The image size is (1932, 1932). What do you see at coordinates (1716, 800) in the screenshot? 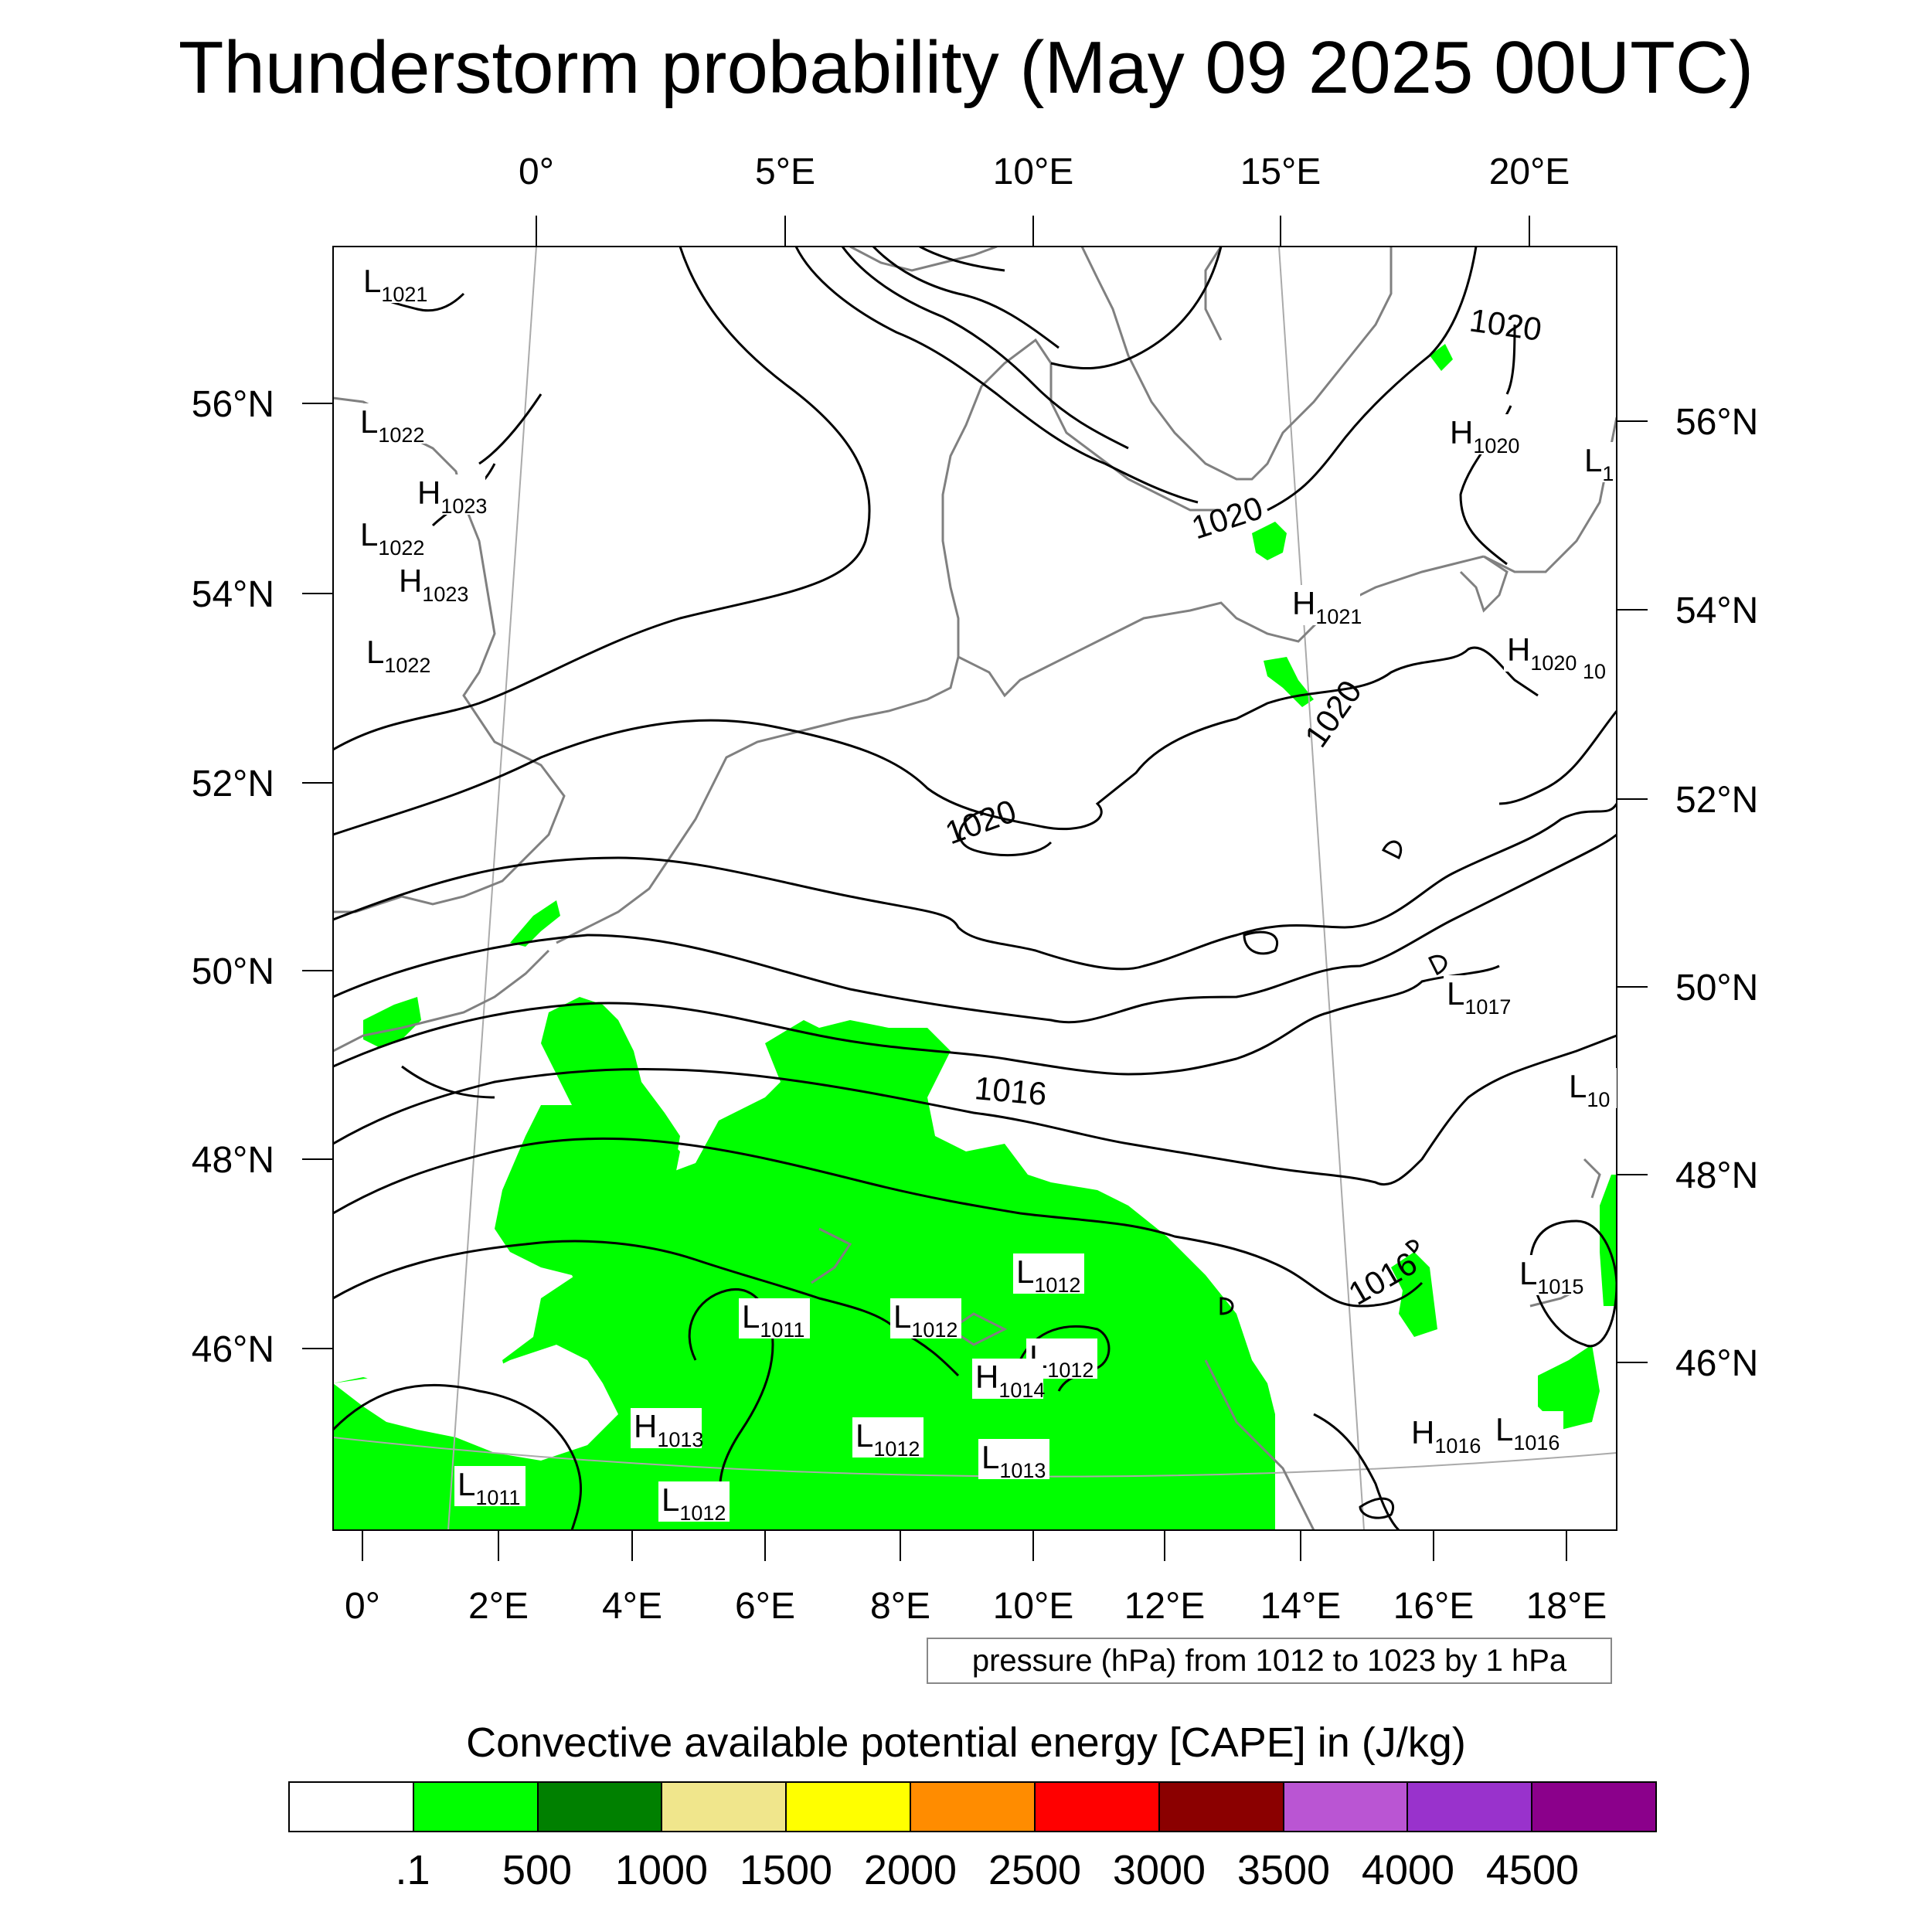
I see `right-lat-tick-52n: 52°N` at bounding box center [1716, 800].